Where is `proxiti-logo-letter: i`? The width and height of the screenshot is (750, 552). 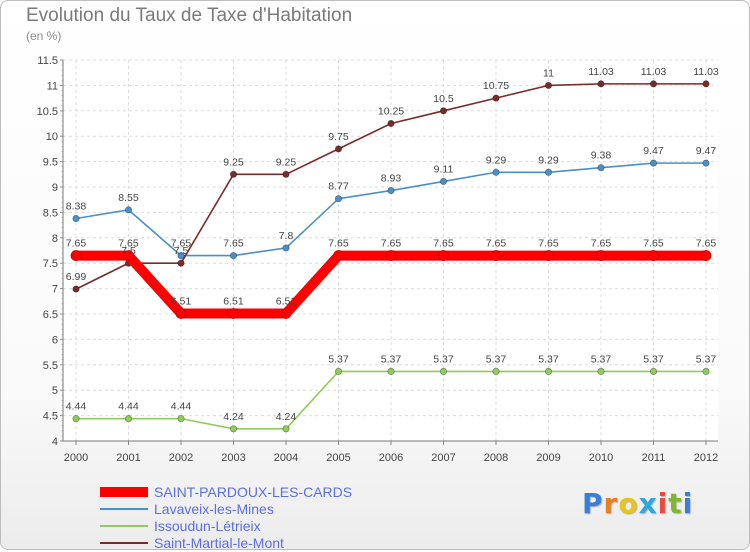 proxiti-logo-letter: i is located at coordinates (688, 503).